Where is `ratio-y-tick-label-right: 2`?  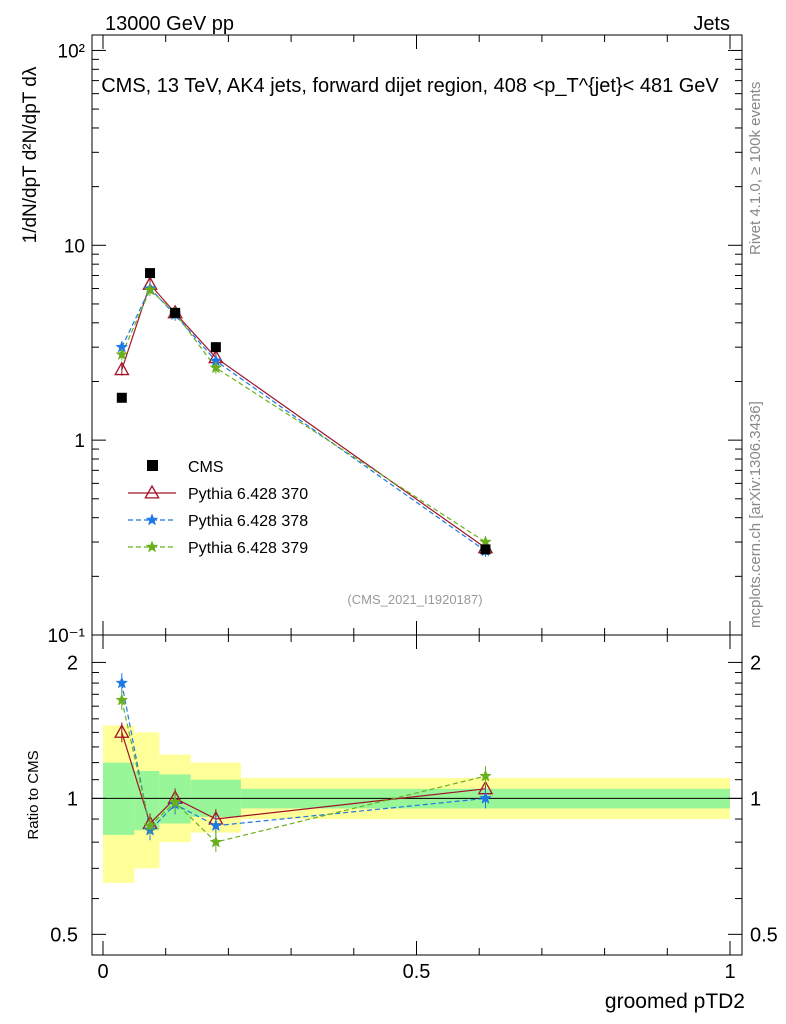 ratio-y-tick-label-right: 2 is located at coordinates (755, 663).